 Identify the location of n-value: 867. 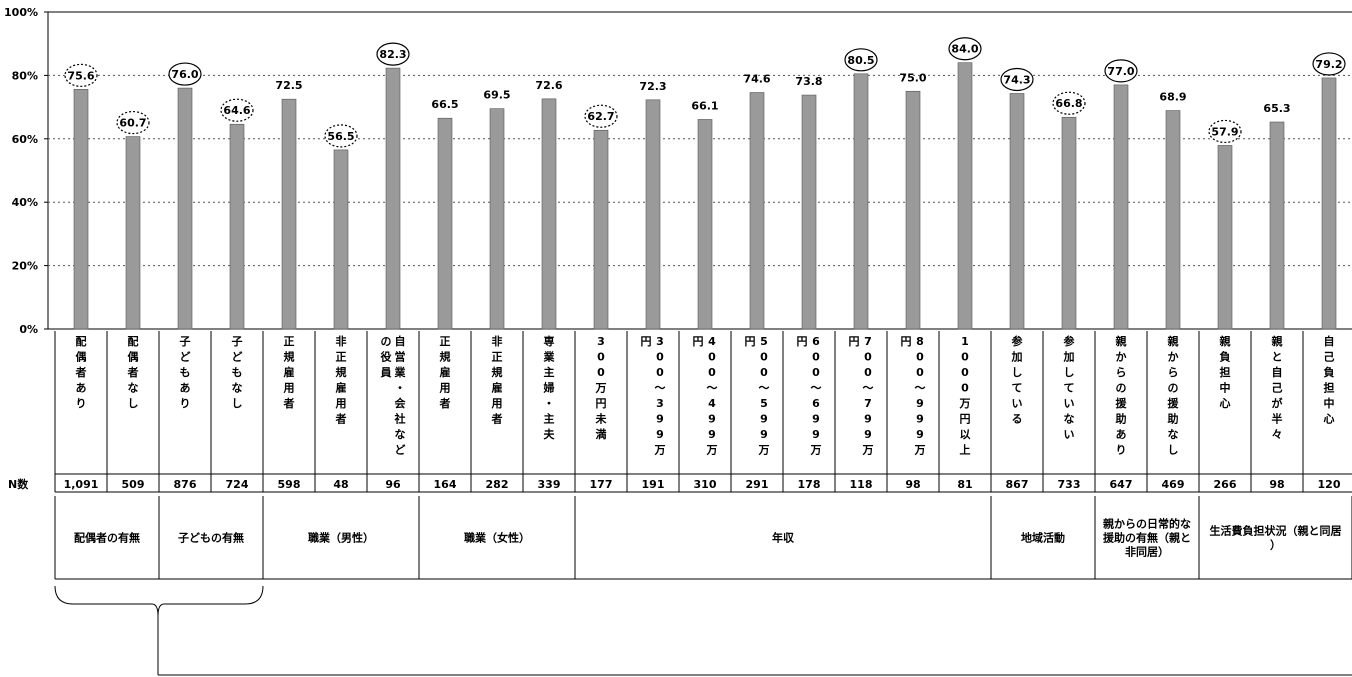
(1017, 484).